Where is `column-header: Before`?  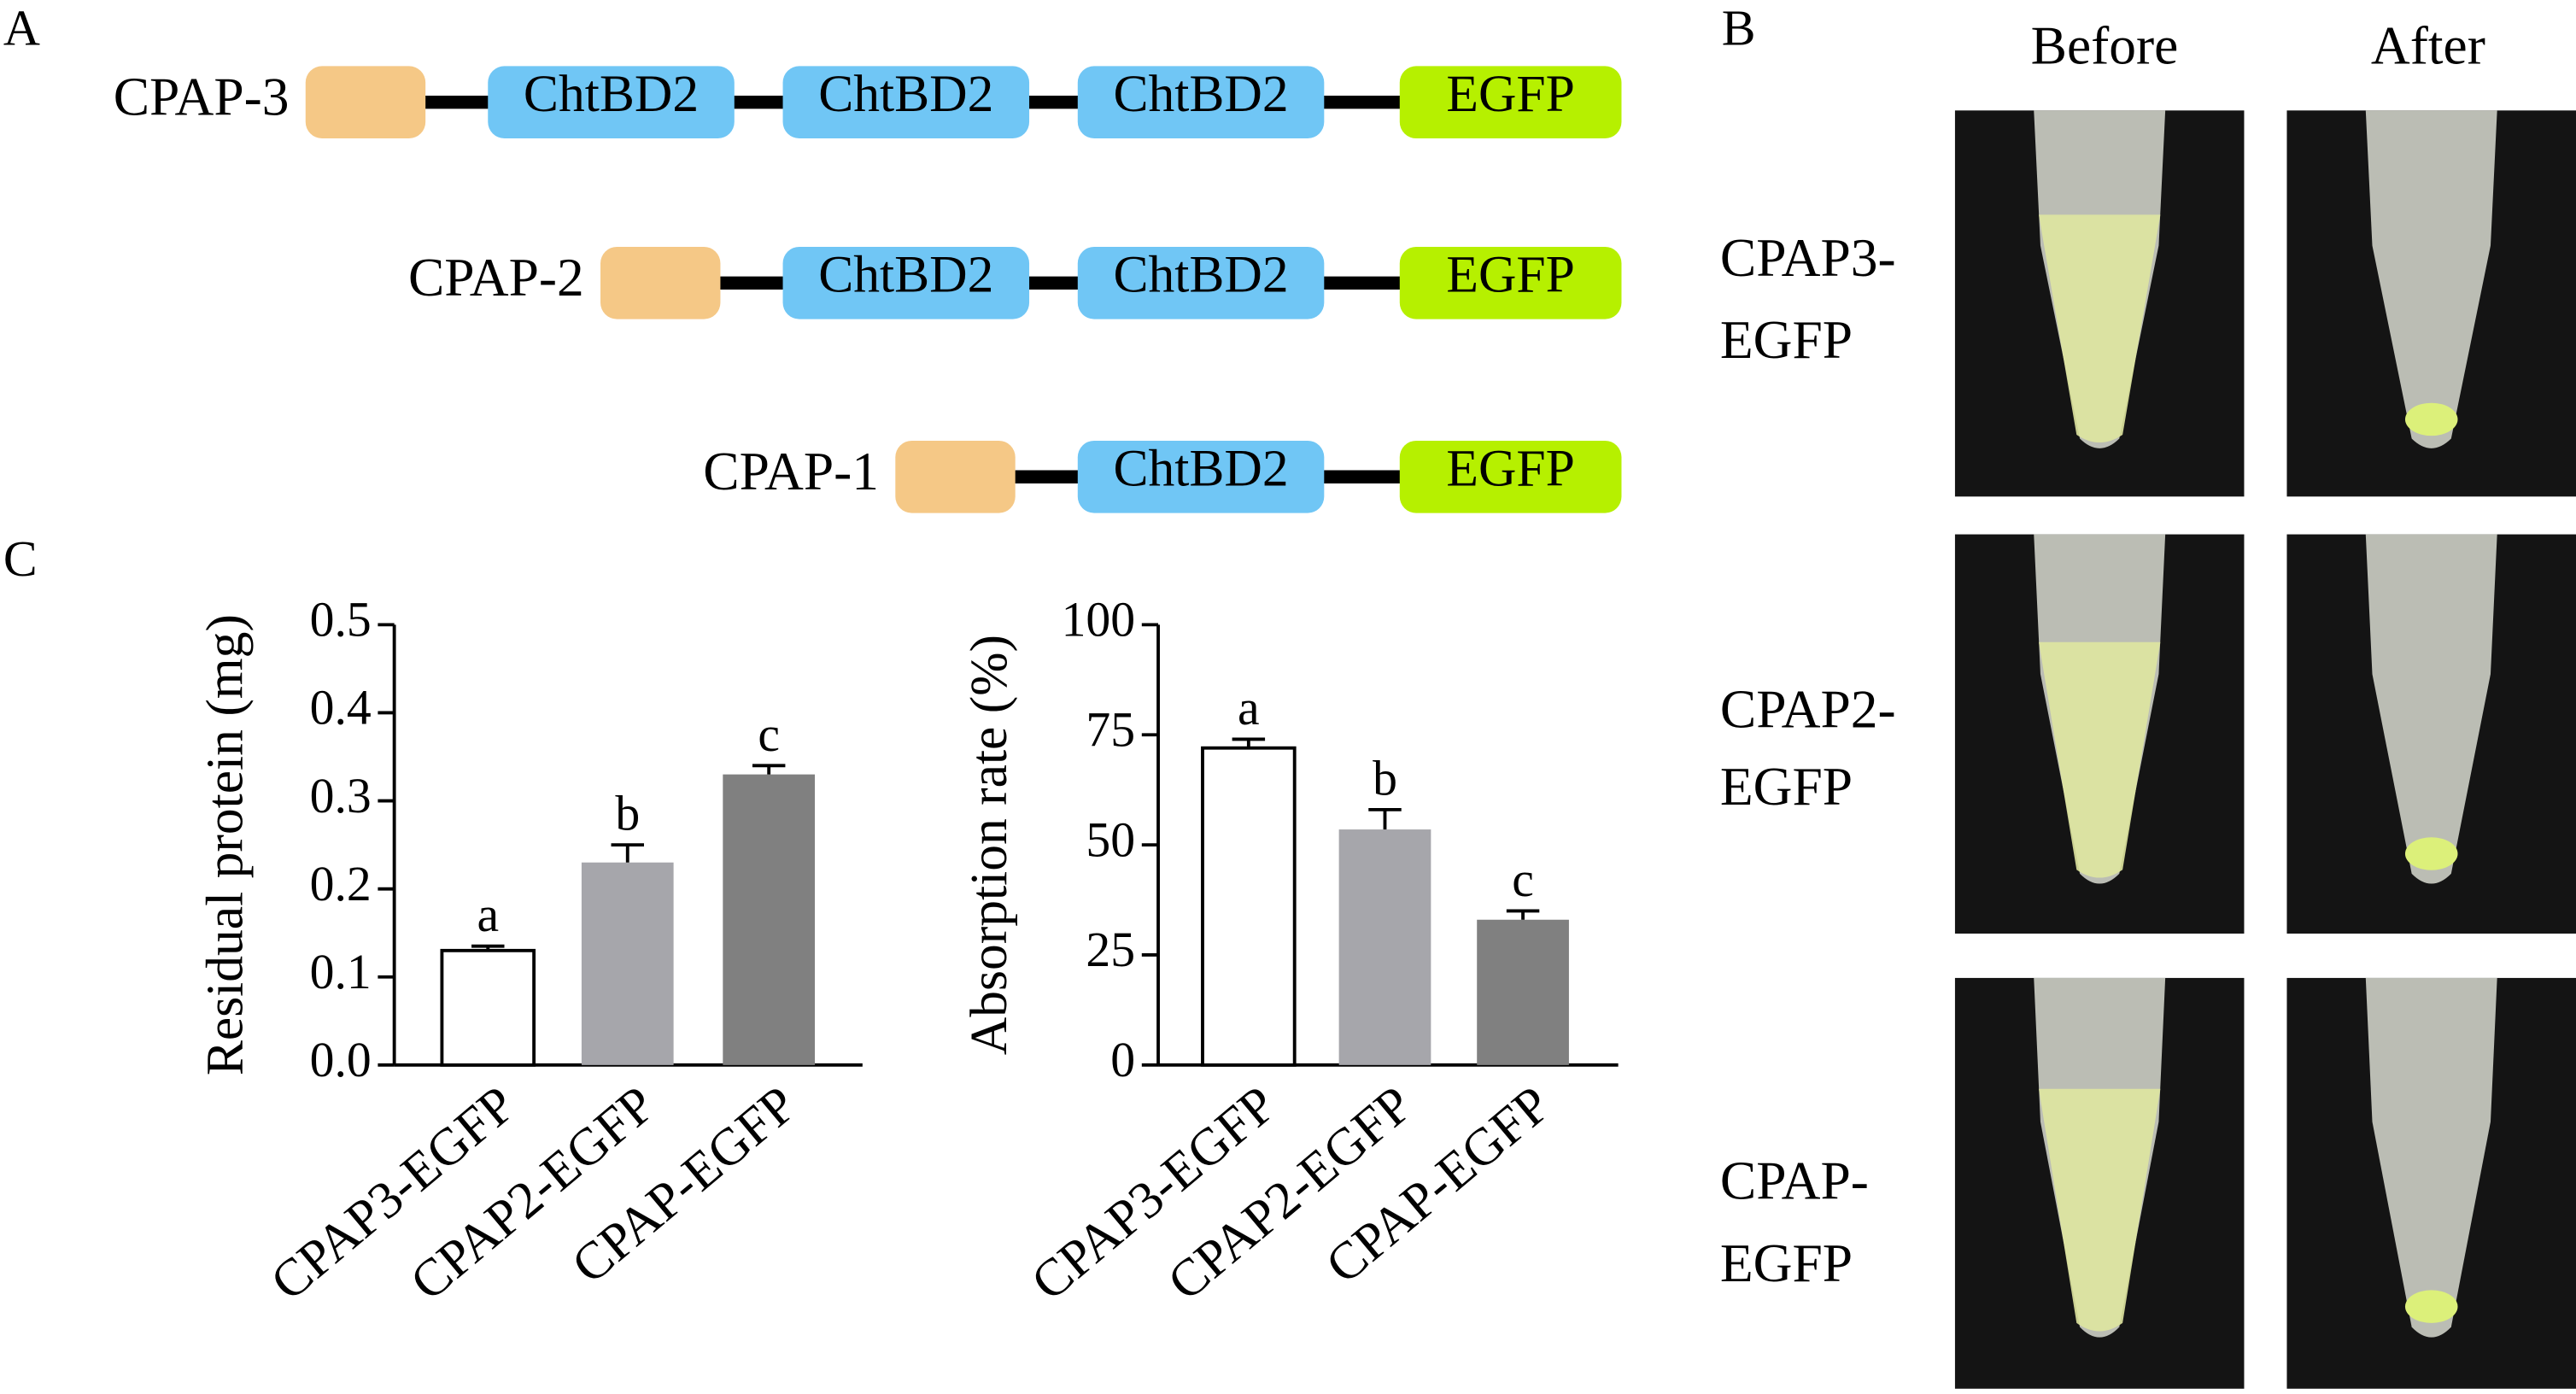 column-header: Before is located at coordinates (2105, 45).